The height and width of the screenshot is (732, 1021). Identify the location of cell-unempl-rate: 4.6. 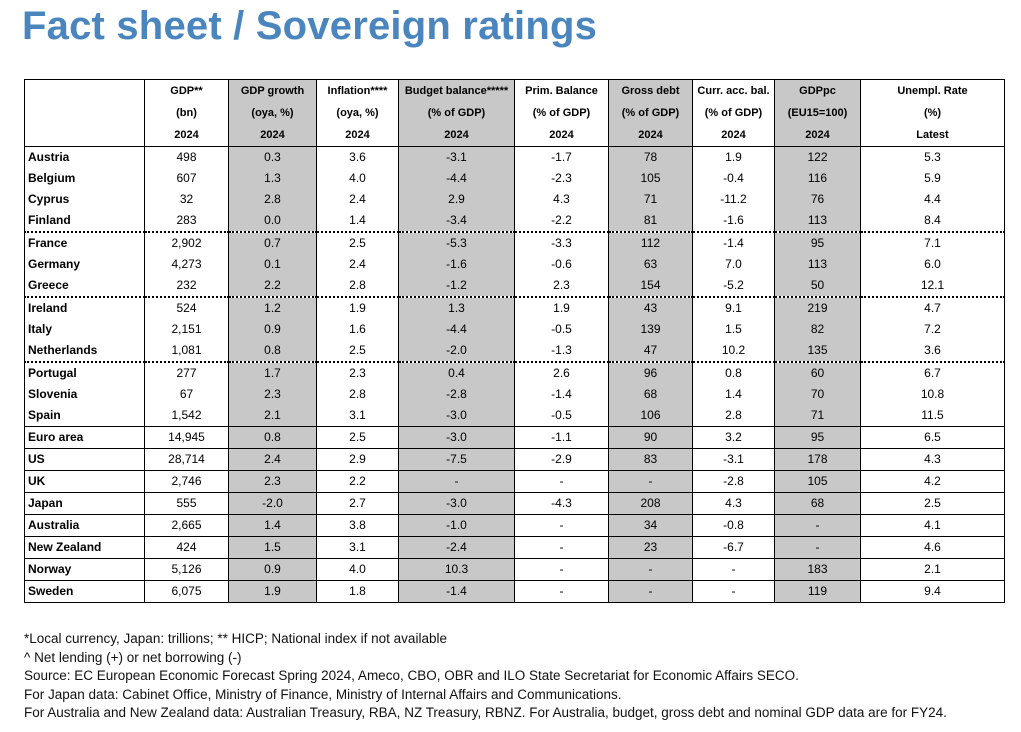
(932, 547).